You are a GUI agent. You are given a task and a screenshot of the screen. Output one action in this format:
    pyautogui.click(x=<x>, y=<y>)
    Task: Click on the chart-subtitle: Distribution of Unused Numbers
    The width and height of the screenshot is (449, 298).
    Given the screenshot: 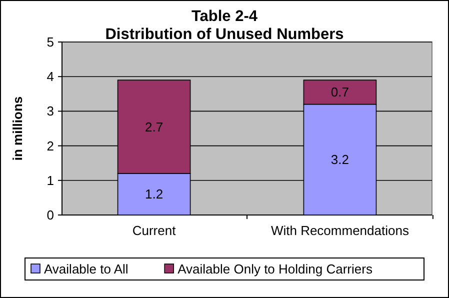 What is the action you would take?
    pyautogui.click(x=224, y=34)
    